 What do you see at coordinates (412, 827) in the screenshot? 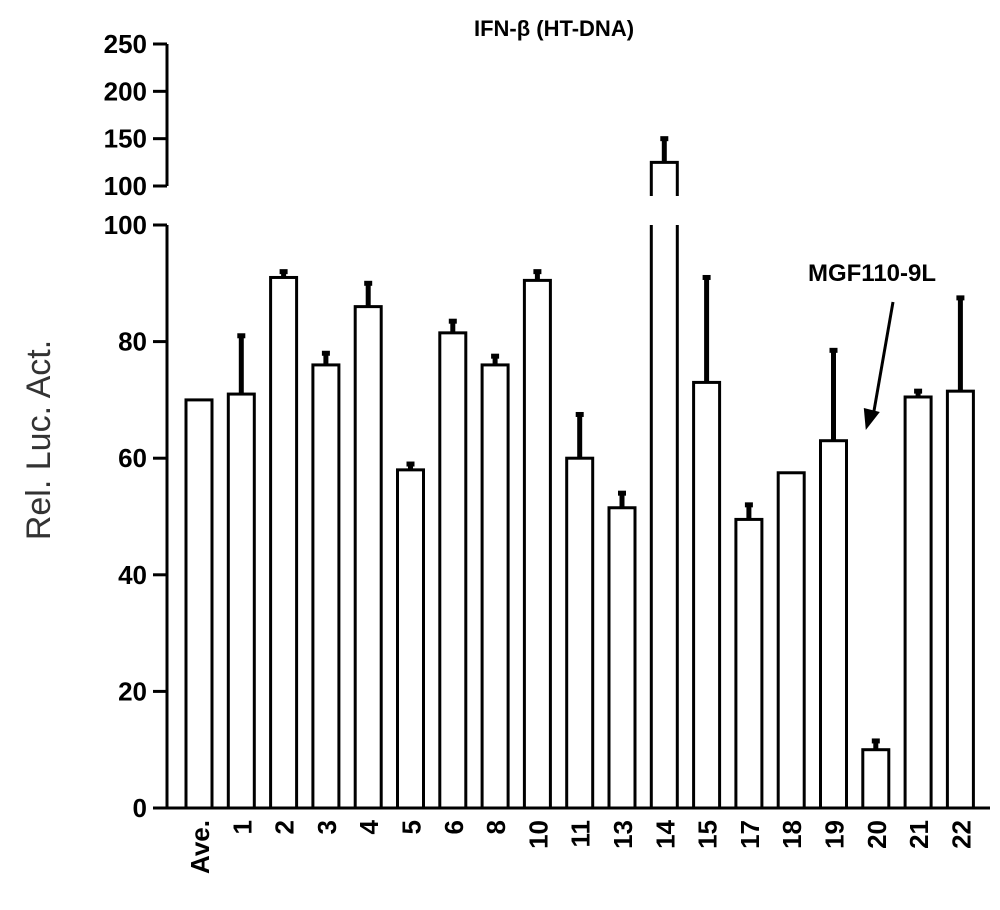
I see `x-tick-label: 5` at bounding box center [412, 827].